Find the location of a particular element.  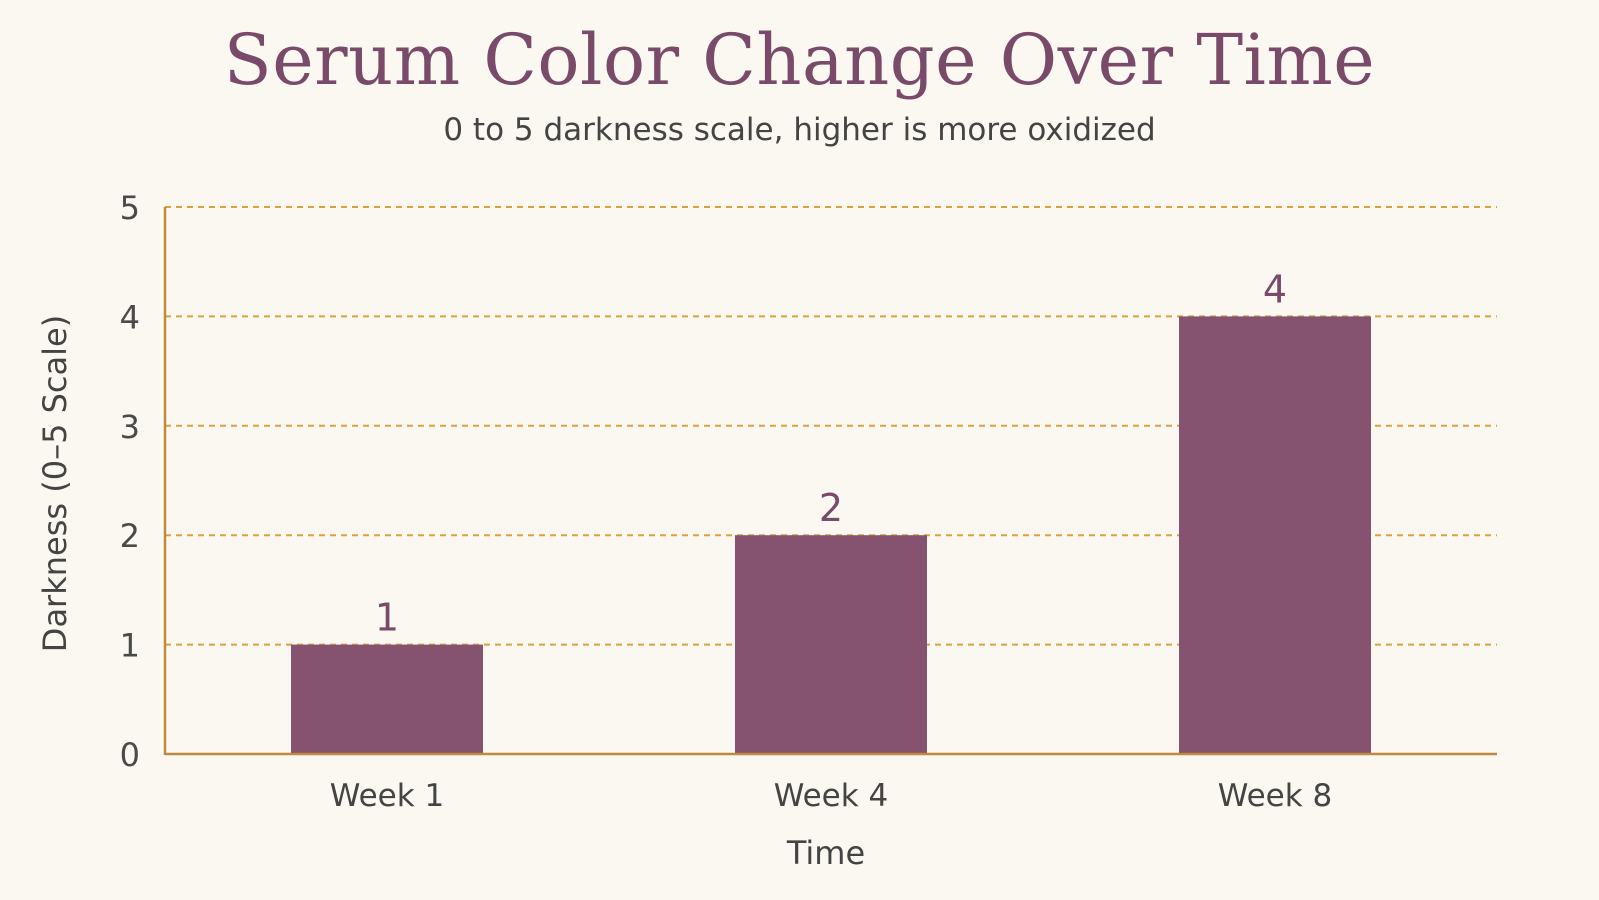

y-tick-label: 4 is located at coordinates (130, 317).